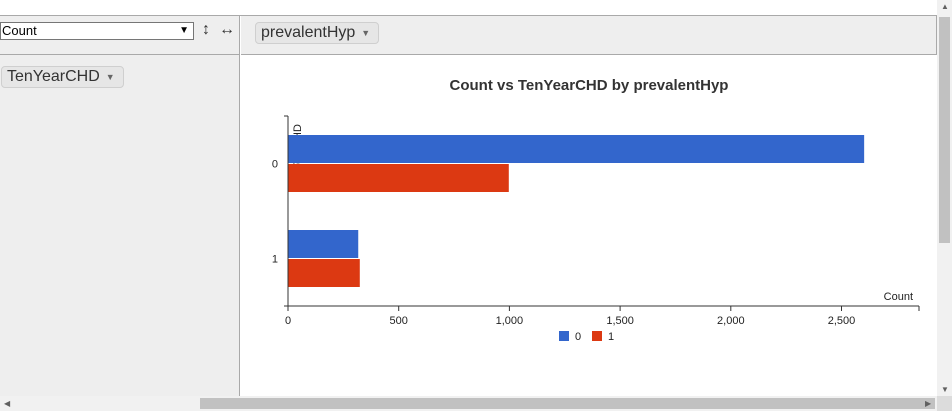 This screenshot has width=952, height=411. What do you see at coordinates (275, 260) in the screenshot?
I see `y-tick-label: 1` at bounding box center [275, 260].